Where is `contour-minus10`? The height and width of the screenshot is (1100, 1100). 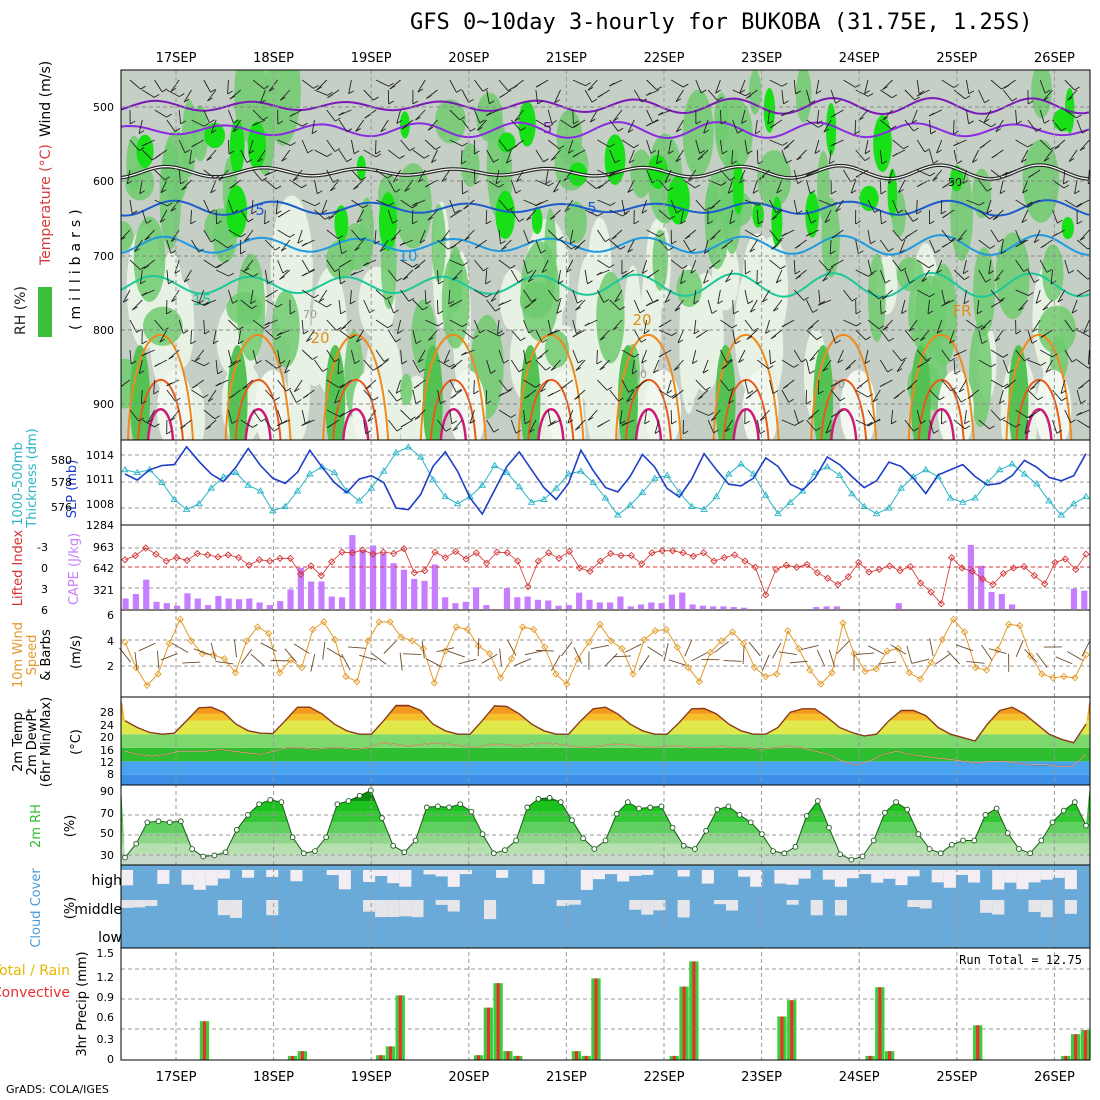
contour-minus10 is located at coordinates (605, 106).